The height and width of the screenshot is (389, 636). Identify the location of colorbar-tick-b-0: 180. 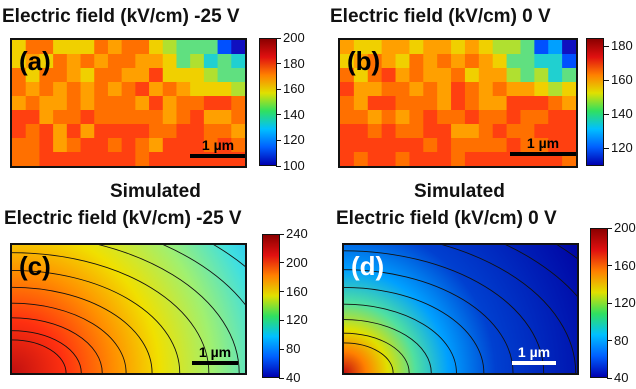
(618, 45).